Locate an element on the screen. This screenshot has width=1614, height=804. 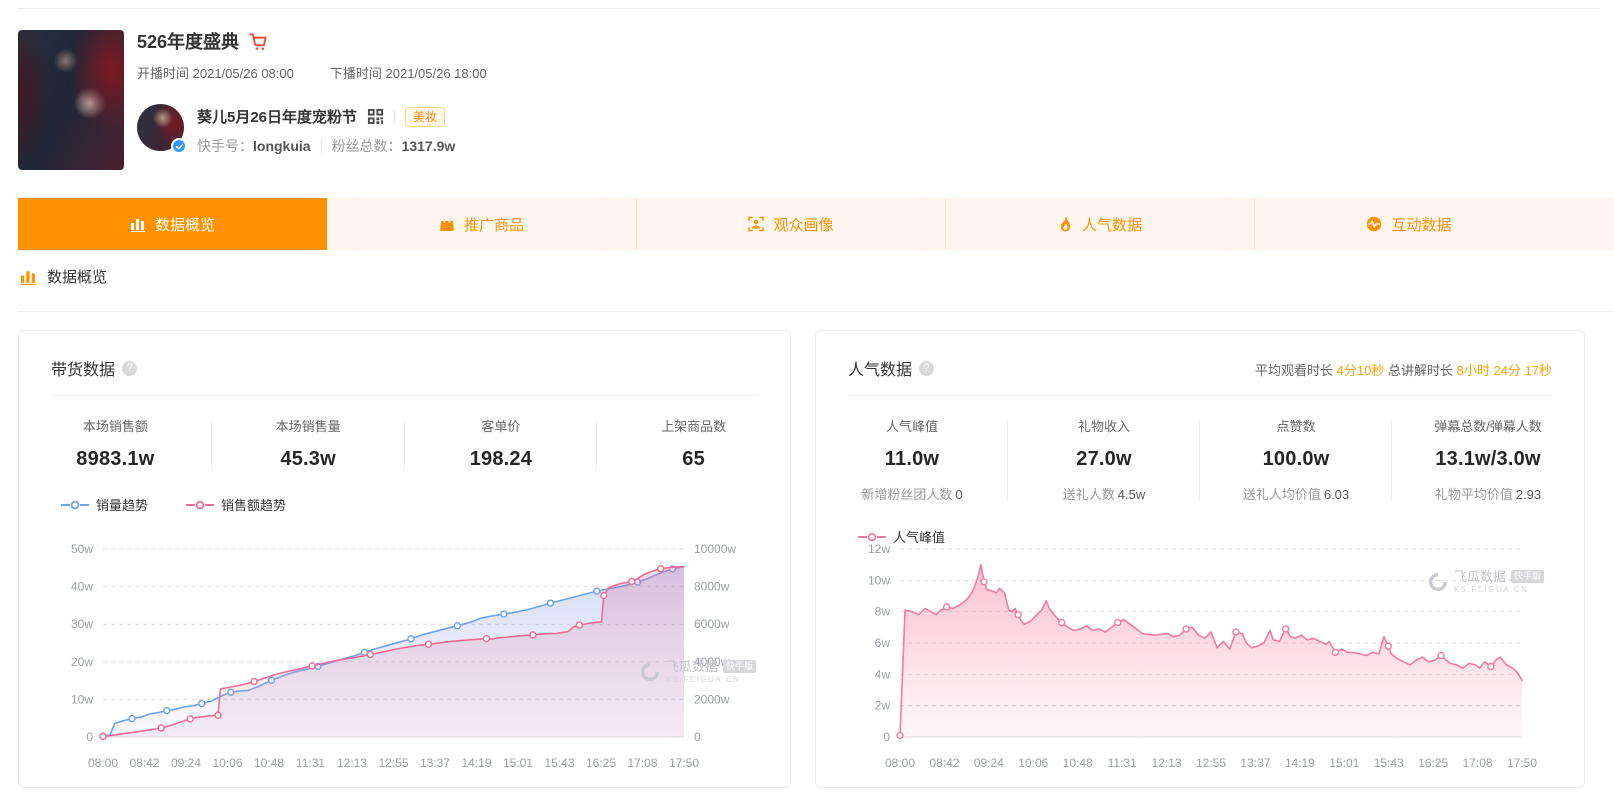
tab-bar: 数据概览 推广商品 观众画像 人气数据 互动数据 is located at coordinates (816, 224).